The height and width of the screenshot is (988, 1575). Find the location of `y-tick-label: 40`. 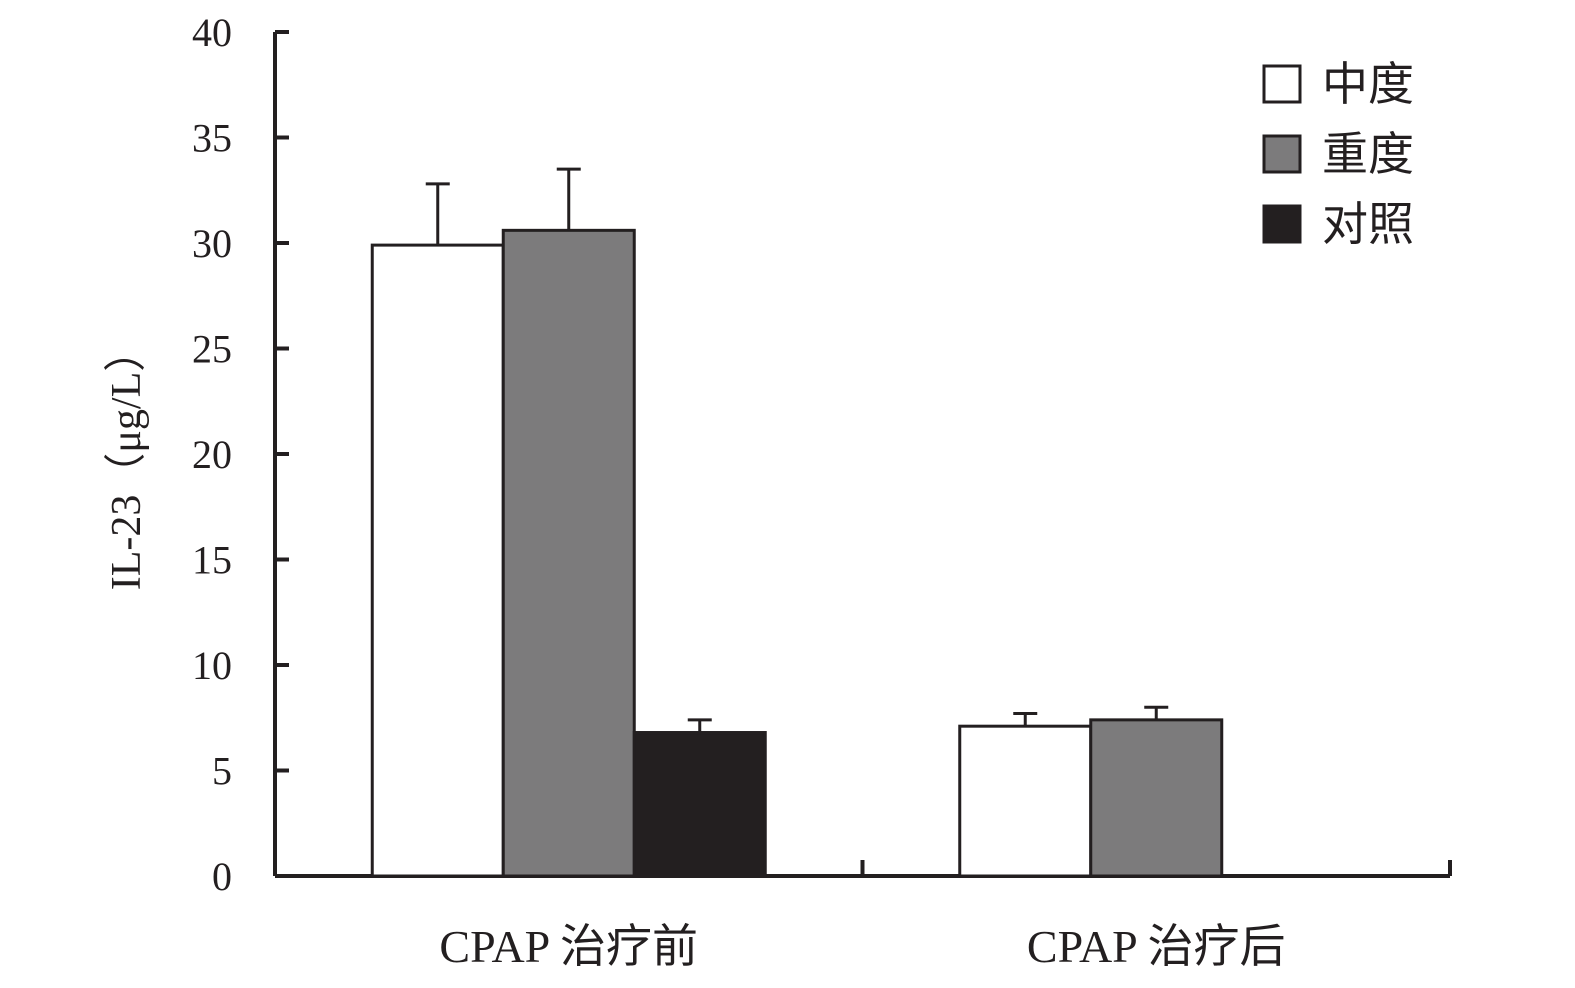

y-tick-label: 40 is located at coordinates (212, 32).